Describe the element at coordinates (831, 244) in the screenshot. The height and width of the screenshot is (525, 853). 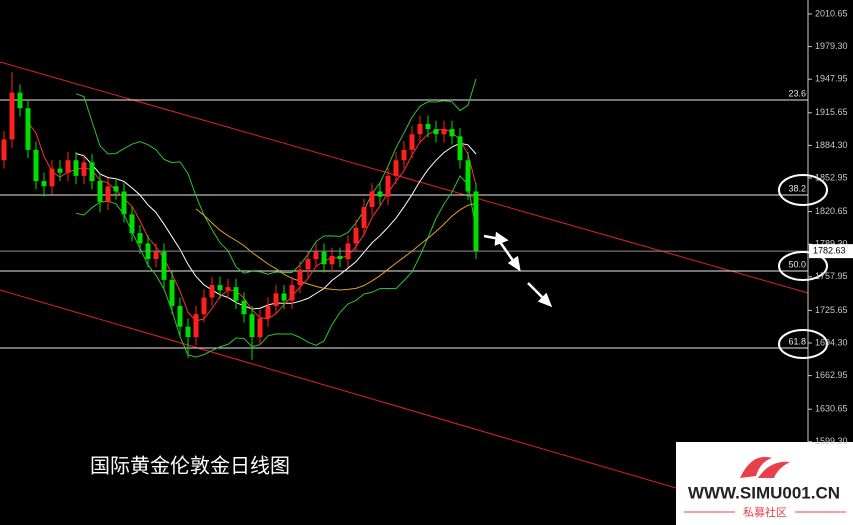
I see `y-tick-label: 1789.30` at that location.